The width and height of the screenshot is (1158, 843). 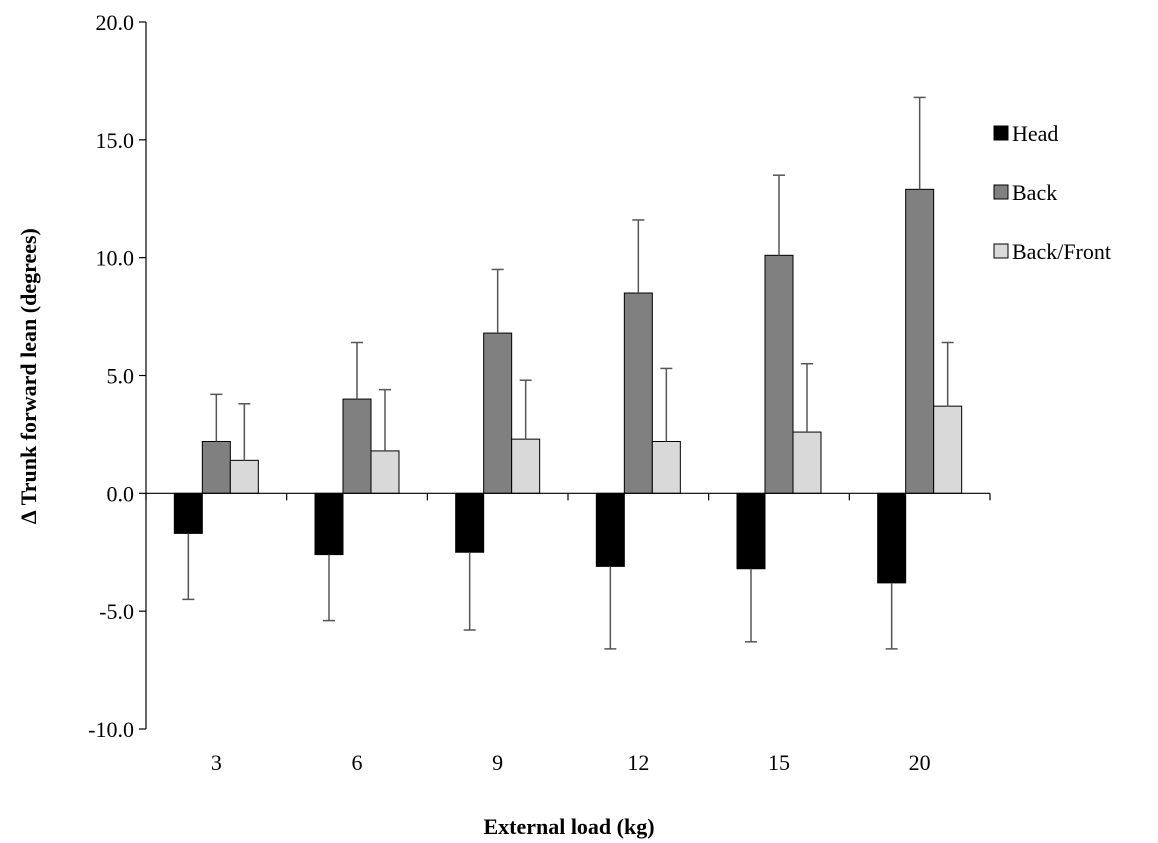 I want to click on legend-label-back: Back, so click(x=1034, y=192).